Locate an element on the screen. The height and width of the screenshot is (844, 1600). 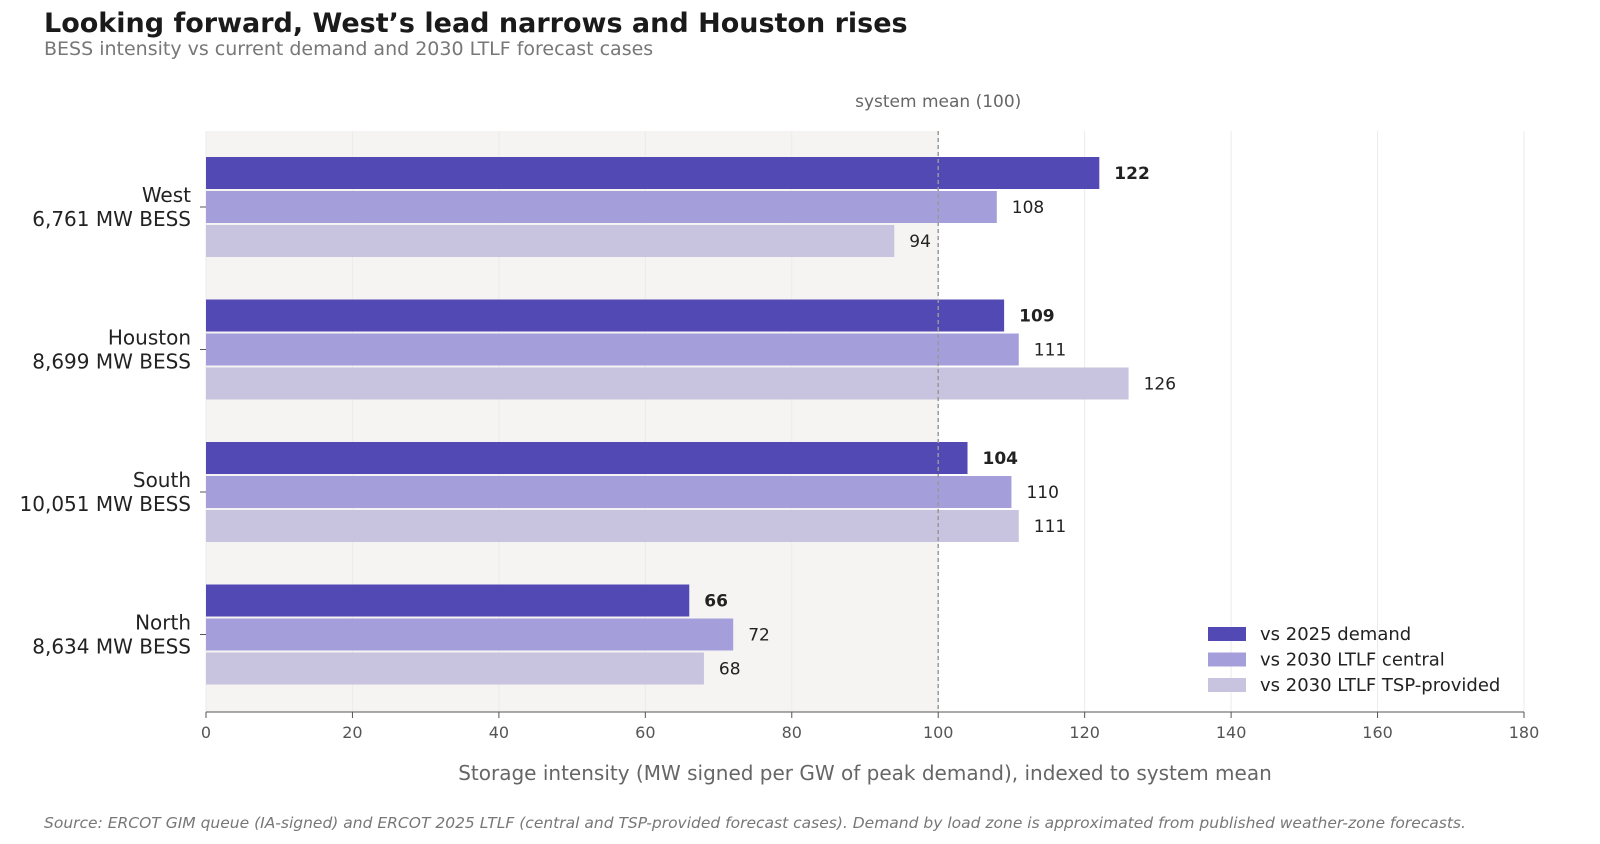
reference-line-label: system mean (100) is located at coordinates (938, 102).